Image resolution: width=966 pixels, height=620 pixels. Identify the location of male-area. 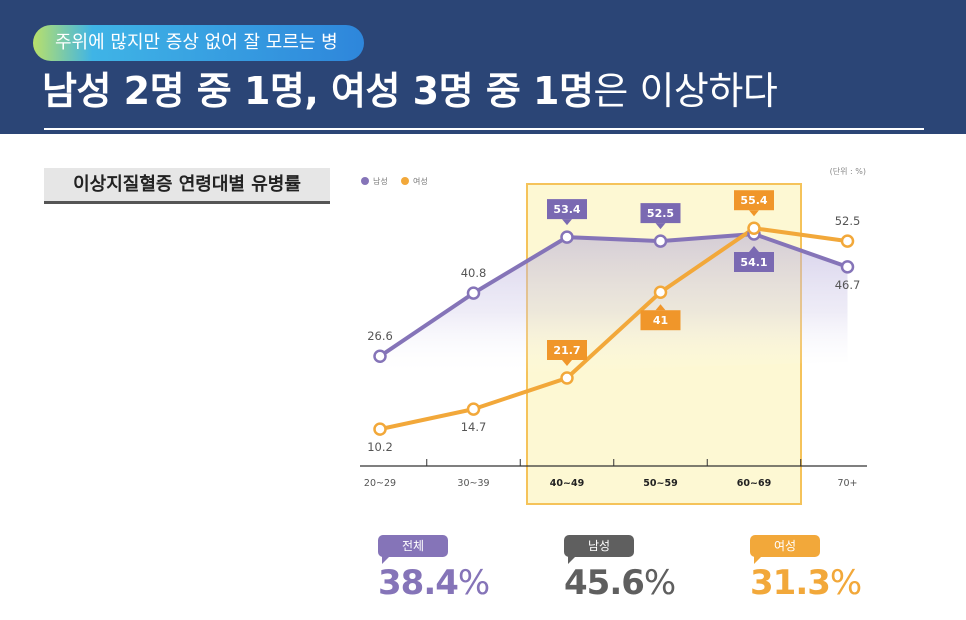
(614, 305).